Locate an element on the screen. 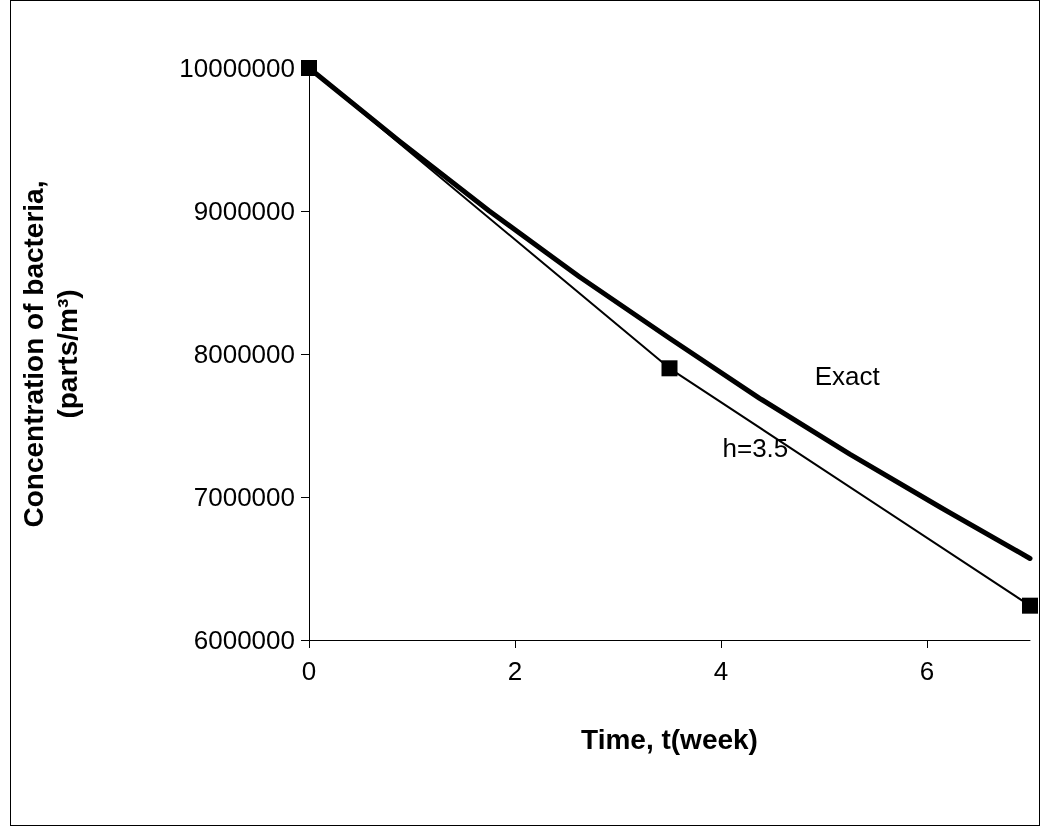  series-label: h=3.5 is located at coordinates (755, 448).